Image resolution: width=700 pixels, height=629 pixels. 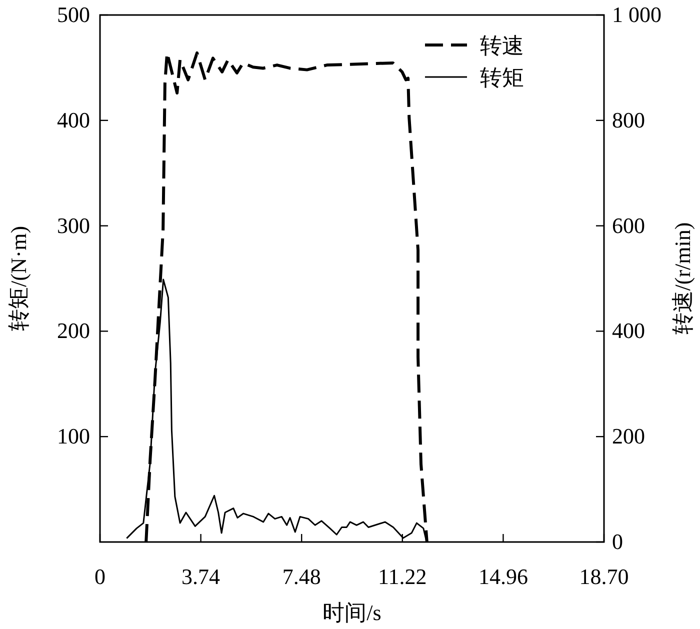 What do you see at coordinates (73, 119) in the screenshot?
I see `y-tick-label: 400` at bounding box center [73, 119].